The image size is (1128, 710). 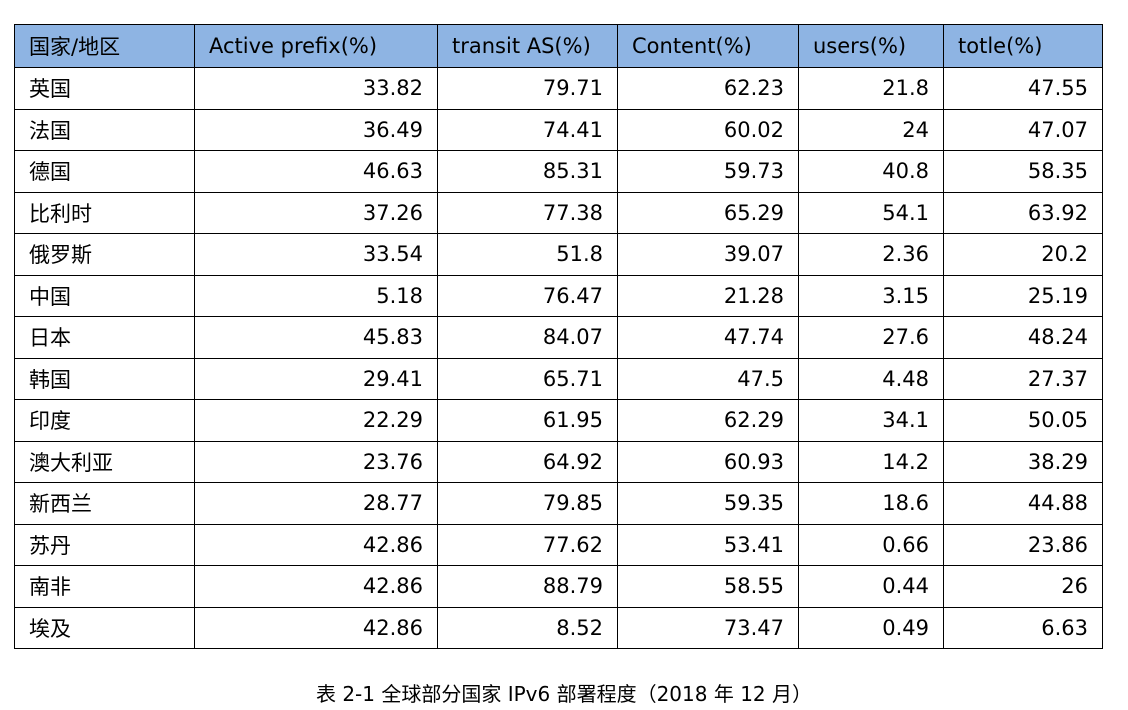 I want to click on cell-totle: 27.37, so click(x=1023, y=378).